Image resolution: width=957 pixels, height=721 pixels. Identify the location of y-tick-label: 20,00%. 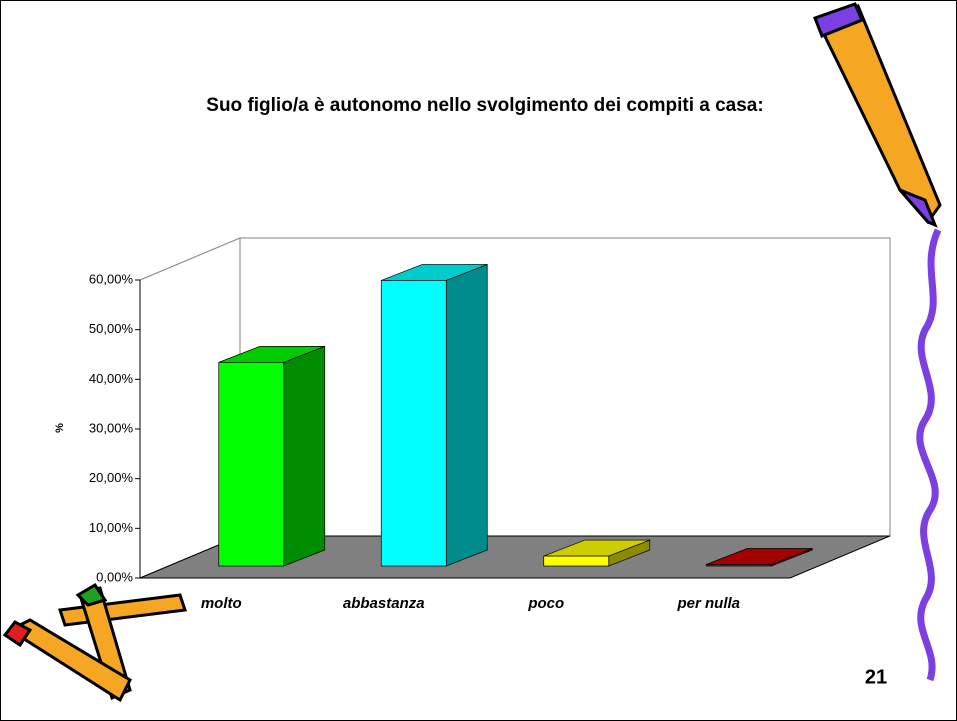
(111, 477).